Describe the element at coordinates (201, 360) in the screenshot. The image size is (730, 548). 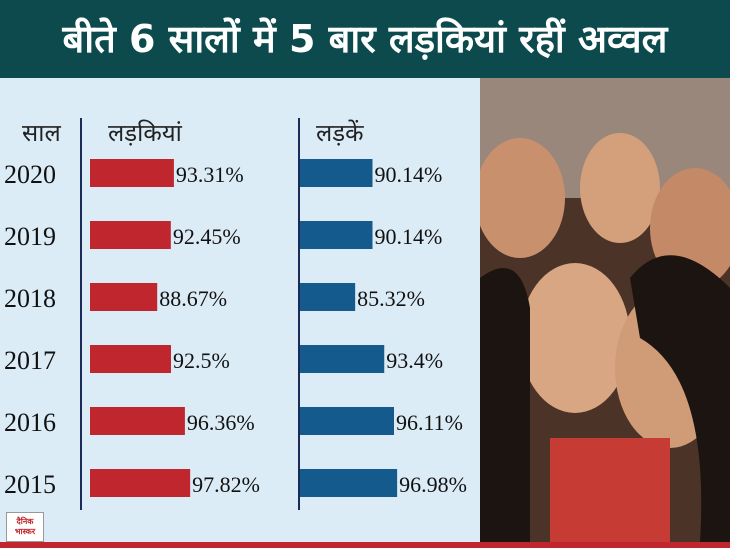
I see `girls-value-label: 92.5%` at that location.